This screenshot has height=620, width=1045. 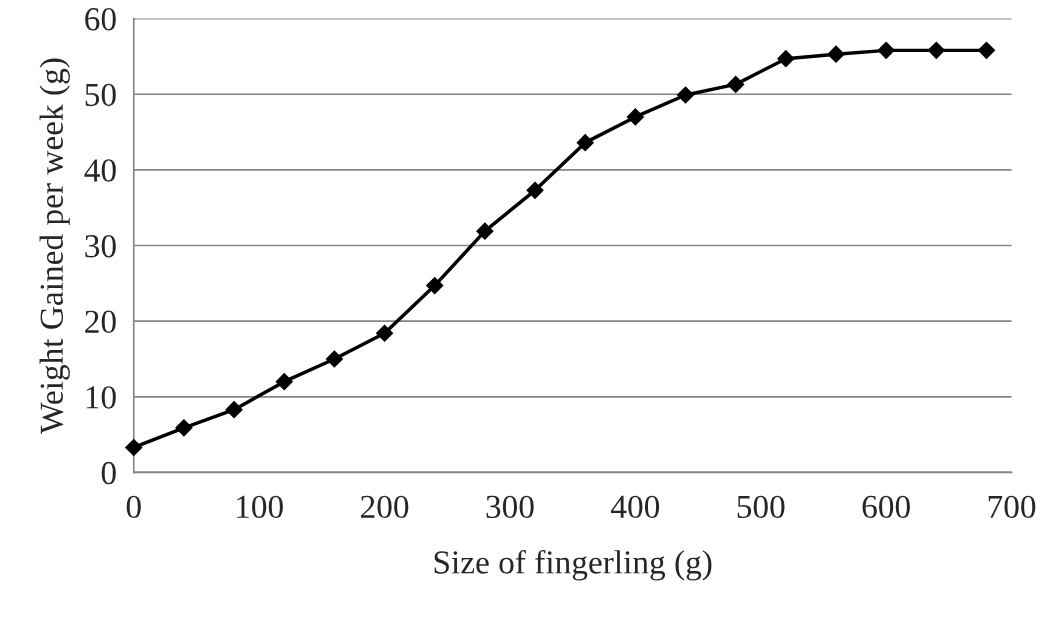 What do you see at coordinates (100, 19) in the screenshot?
I see `y-tick-label: 60` at bounding box center [100, 19].